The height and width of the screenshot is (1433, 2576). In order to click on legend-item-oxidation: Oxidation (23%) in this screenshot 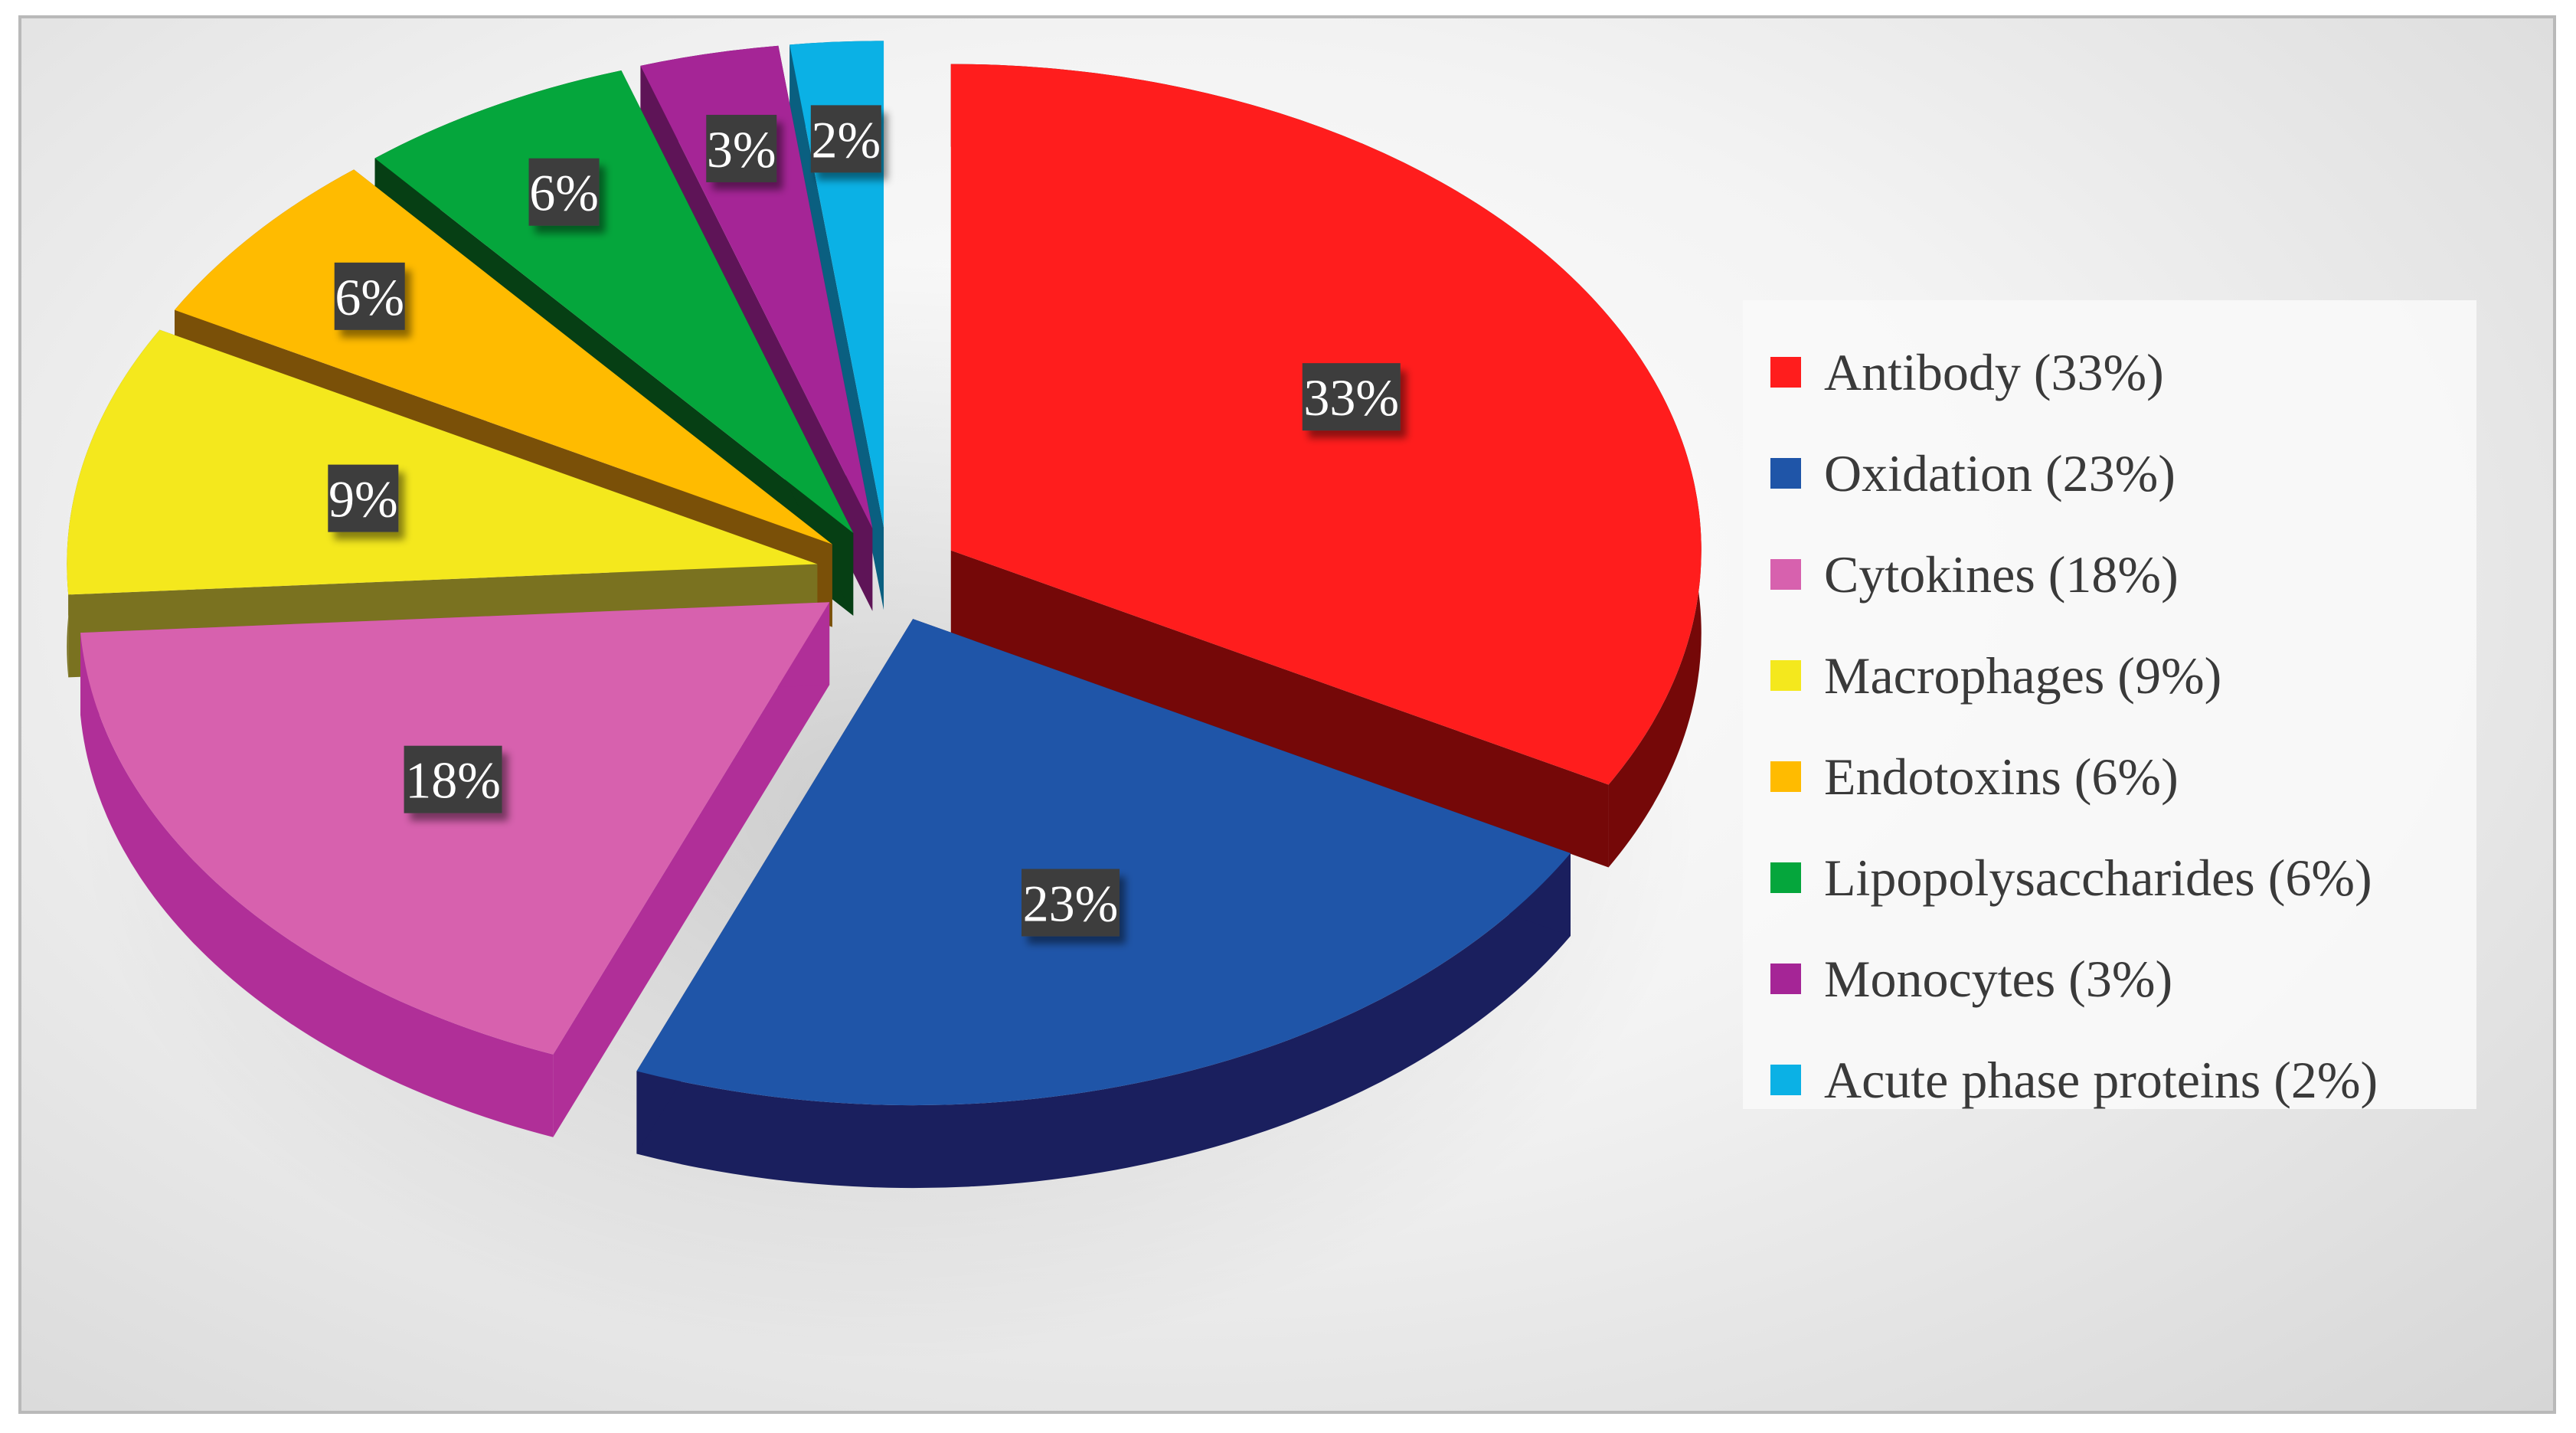, I will do `click(2123, 473)`.